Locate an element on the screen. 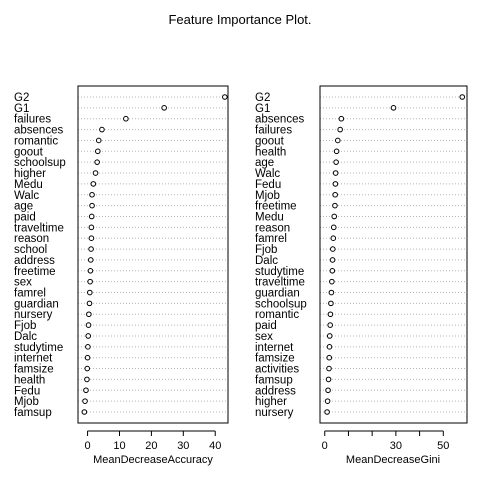 Image resolution: width=480 pixels, height=480 pixels. feature-label: studytime is located at coordinates (38, 348).